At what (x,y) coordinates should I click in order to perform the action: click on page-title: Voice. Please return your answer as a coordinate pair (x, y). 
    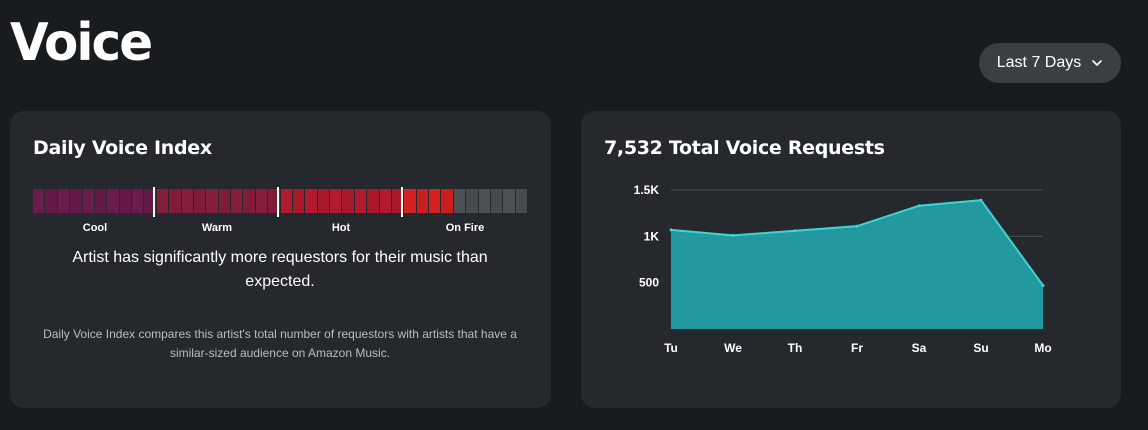
    Looking at the image, I should click on (81, 43).